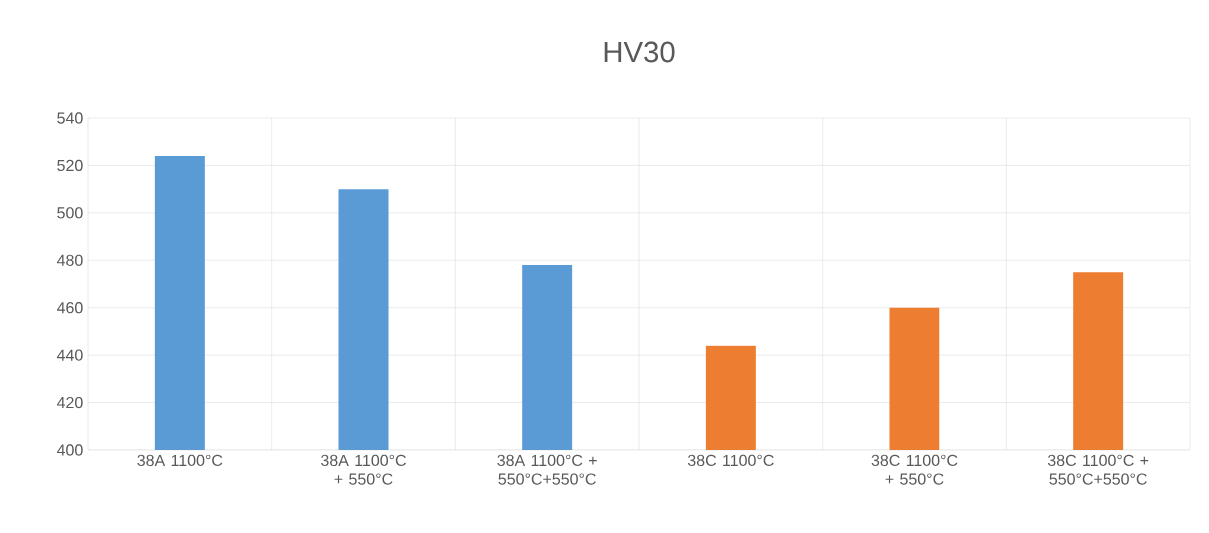  Describe the element at coordinates (69, 450) in the screenshot. I see `y-tick-label: 400` at that location.